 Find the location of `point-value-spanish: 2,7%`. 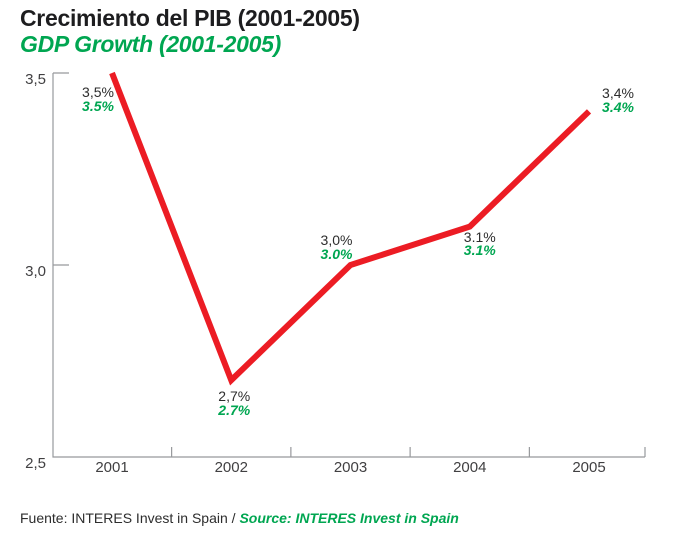

point-value-spanish: 2,7% is located at coordinates (234, 396).